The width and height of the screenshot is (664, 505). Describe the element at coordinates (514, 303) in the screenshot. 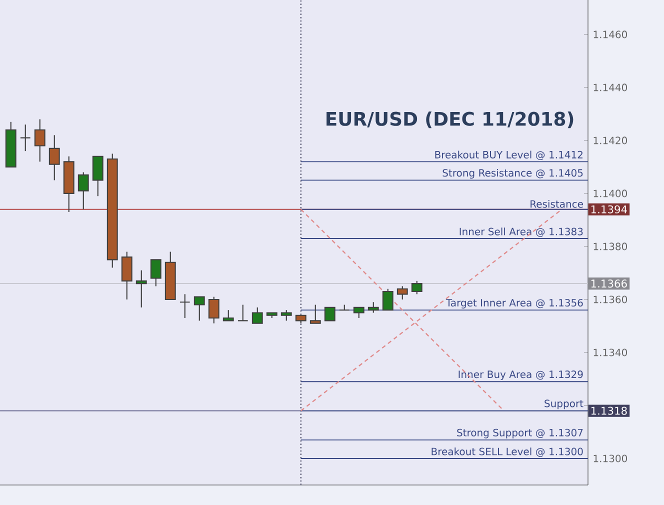

I see `ref-line-label: Target Inner Area @ 1.1356` at that location.